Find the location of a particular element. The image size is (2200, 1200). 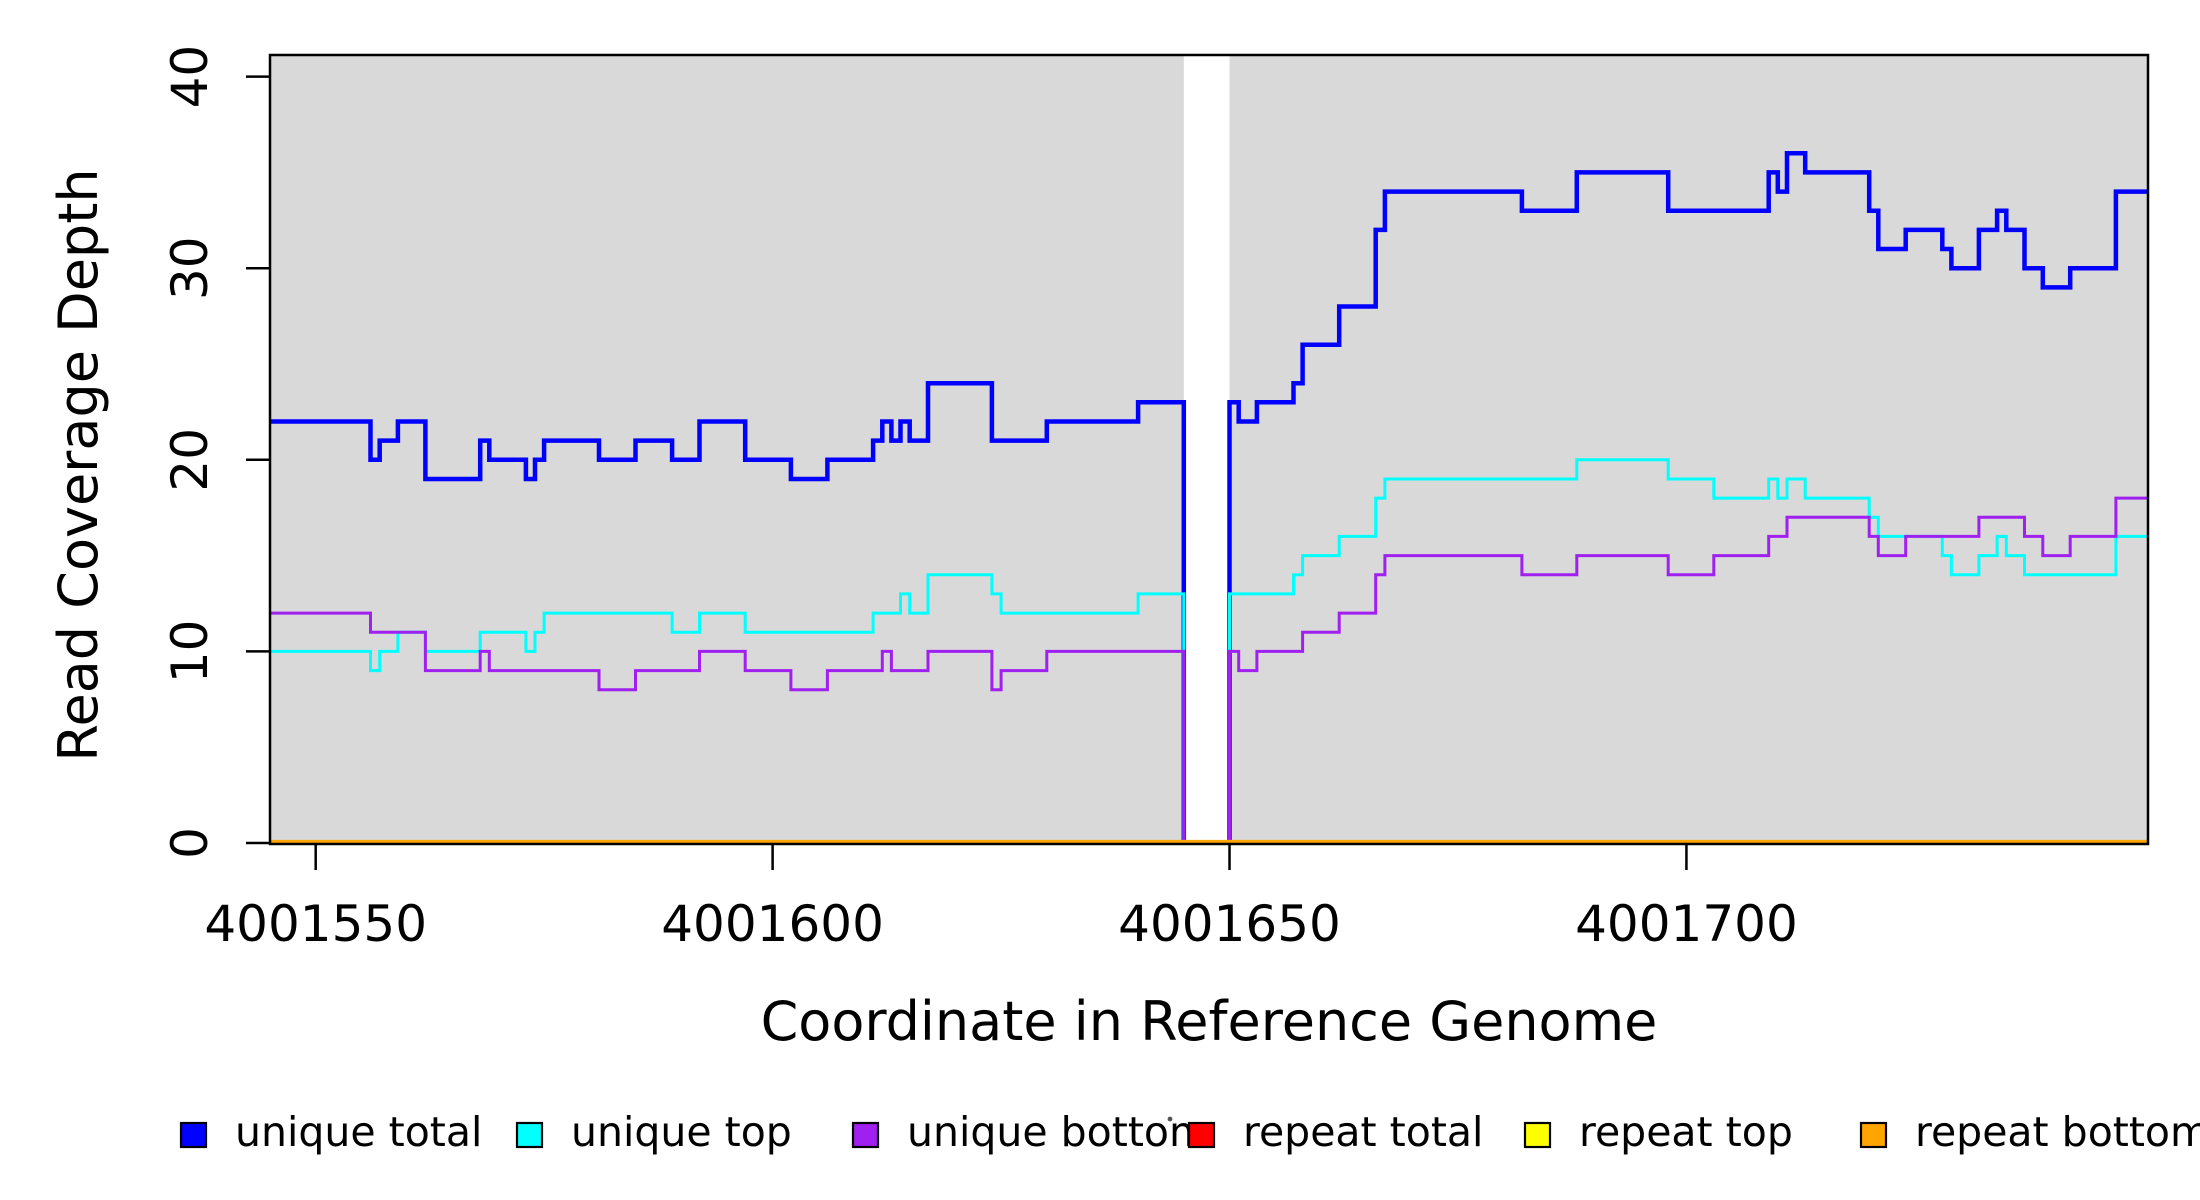

legend-label-unique-total: unique total is located at coordinates (358, 1132).